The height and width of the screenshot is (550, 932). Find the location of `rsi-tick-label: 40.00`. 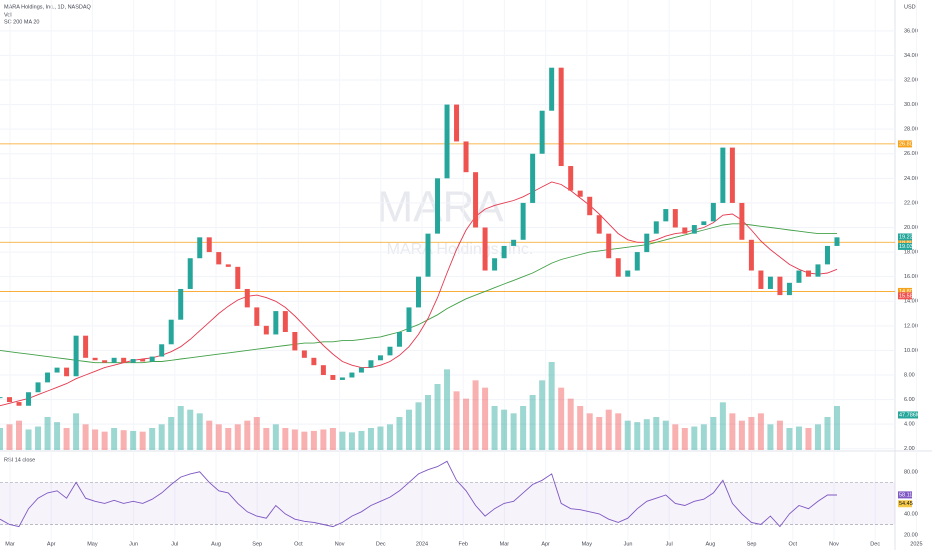

rsi-tick-label: 40.00 is located at coordinates (911, 514).